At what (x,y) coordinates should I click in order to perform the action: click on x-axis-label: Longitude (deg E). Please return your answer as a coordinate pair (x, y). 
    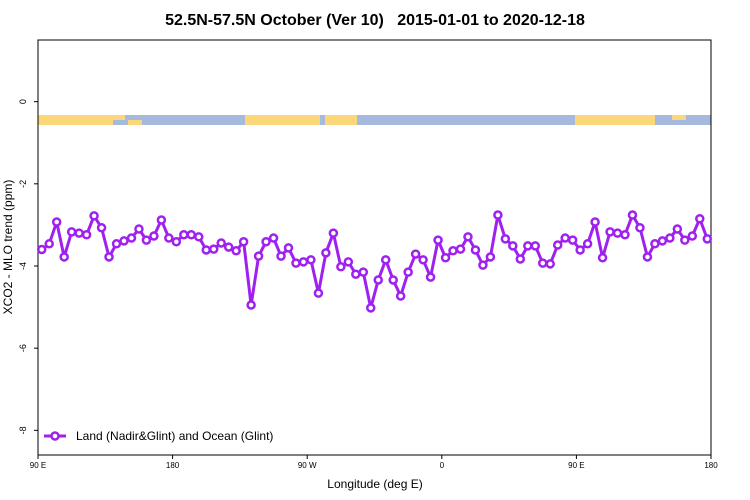
    Looking at the image, I should click on (374, 484).